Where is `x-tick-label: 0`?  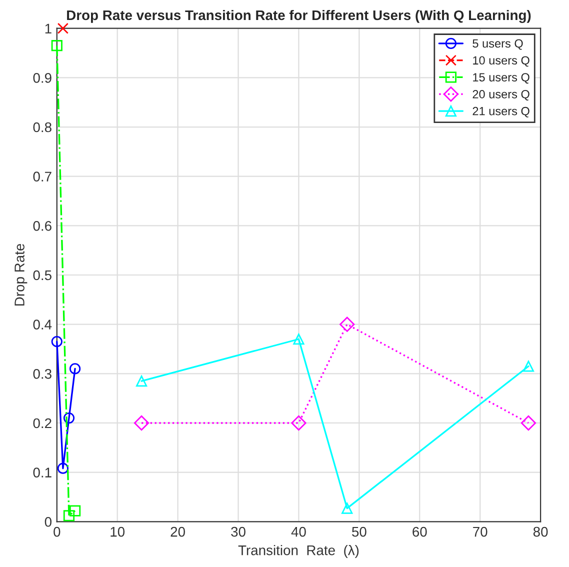
x-tick-label: 0 is located at coordinates (57, 531).